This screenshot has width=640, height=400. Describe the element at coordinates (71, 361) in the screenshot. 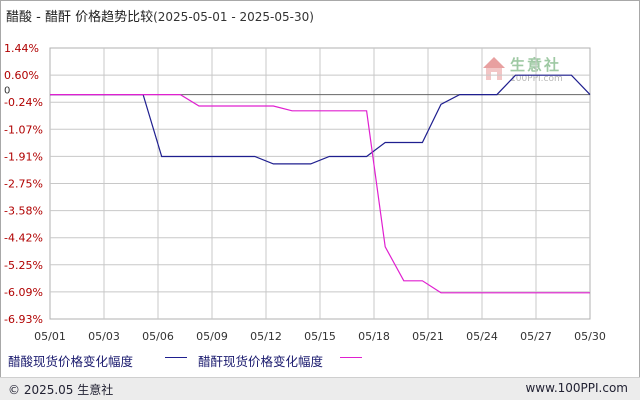

I see `legend-series1-label: 醋酸现货价格变化幅度` at that location.